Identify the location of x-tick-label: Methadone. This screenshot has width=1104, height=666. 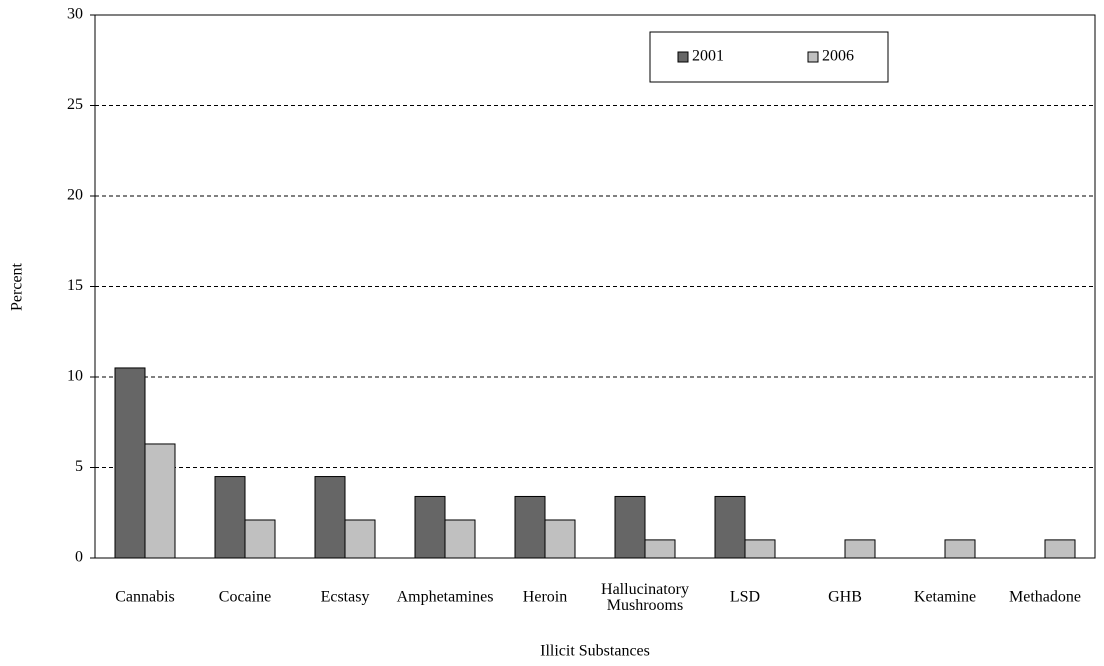
(1045, 597).